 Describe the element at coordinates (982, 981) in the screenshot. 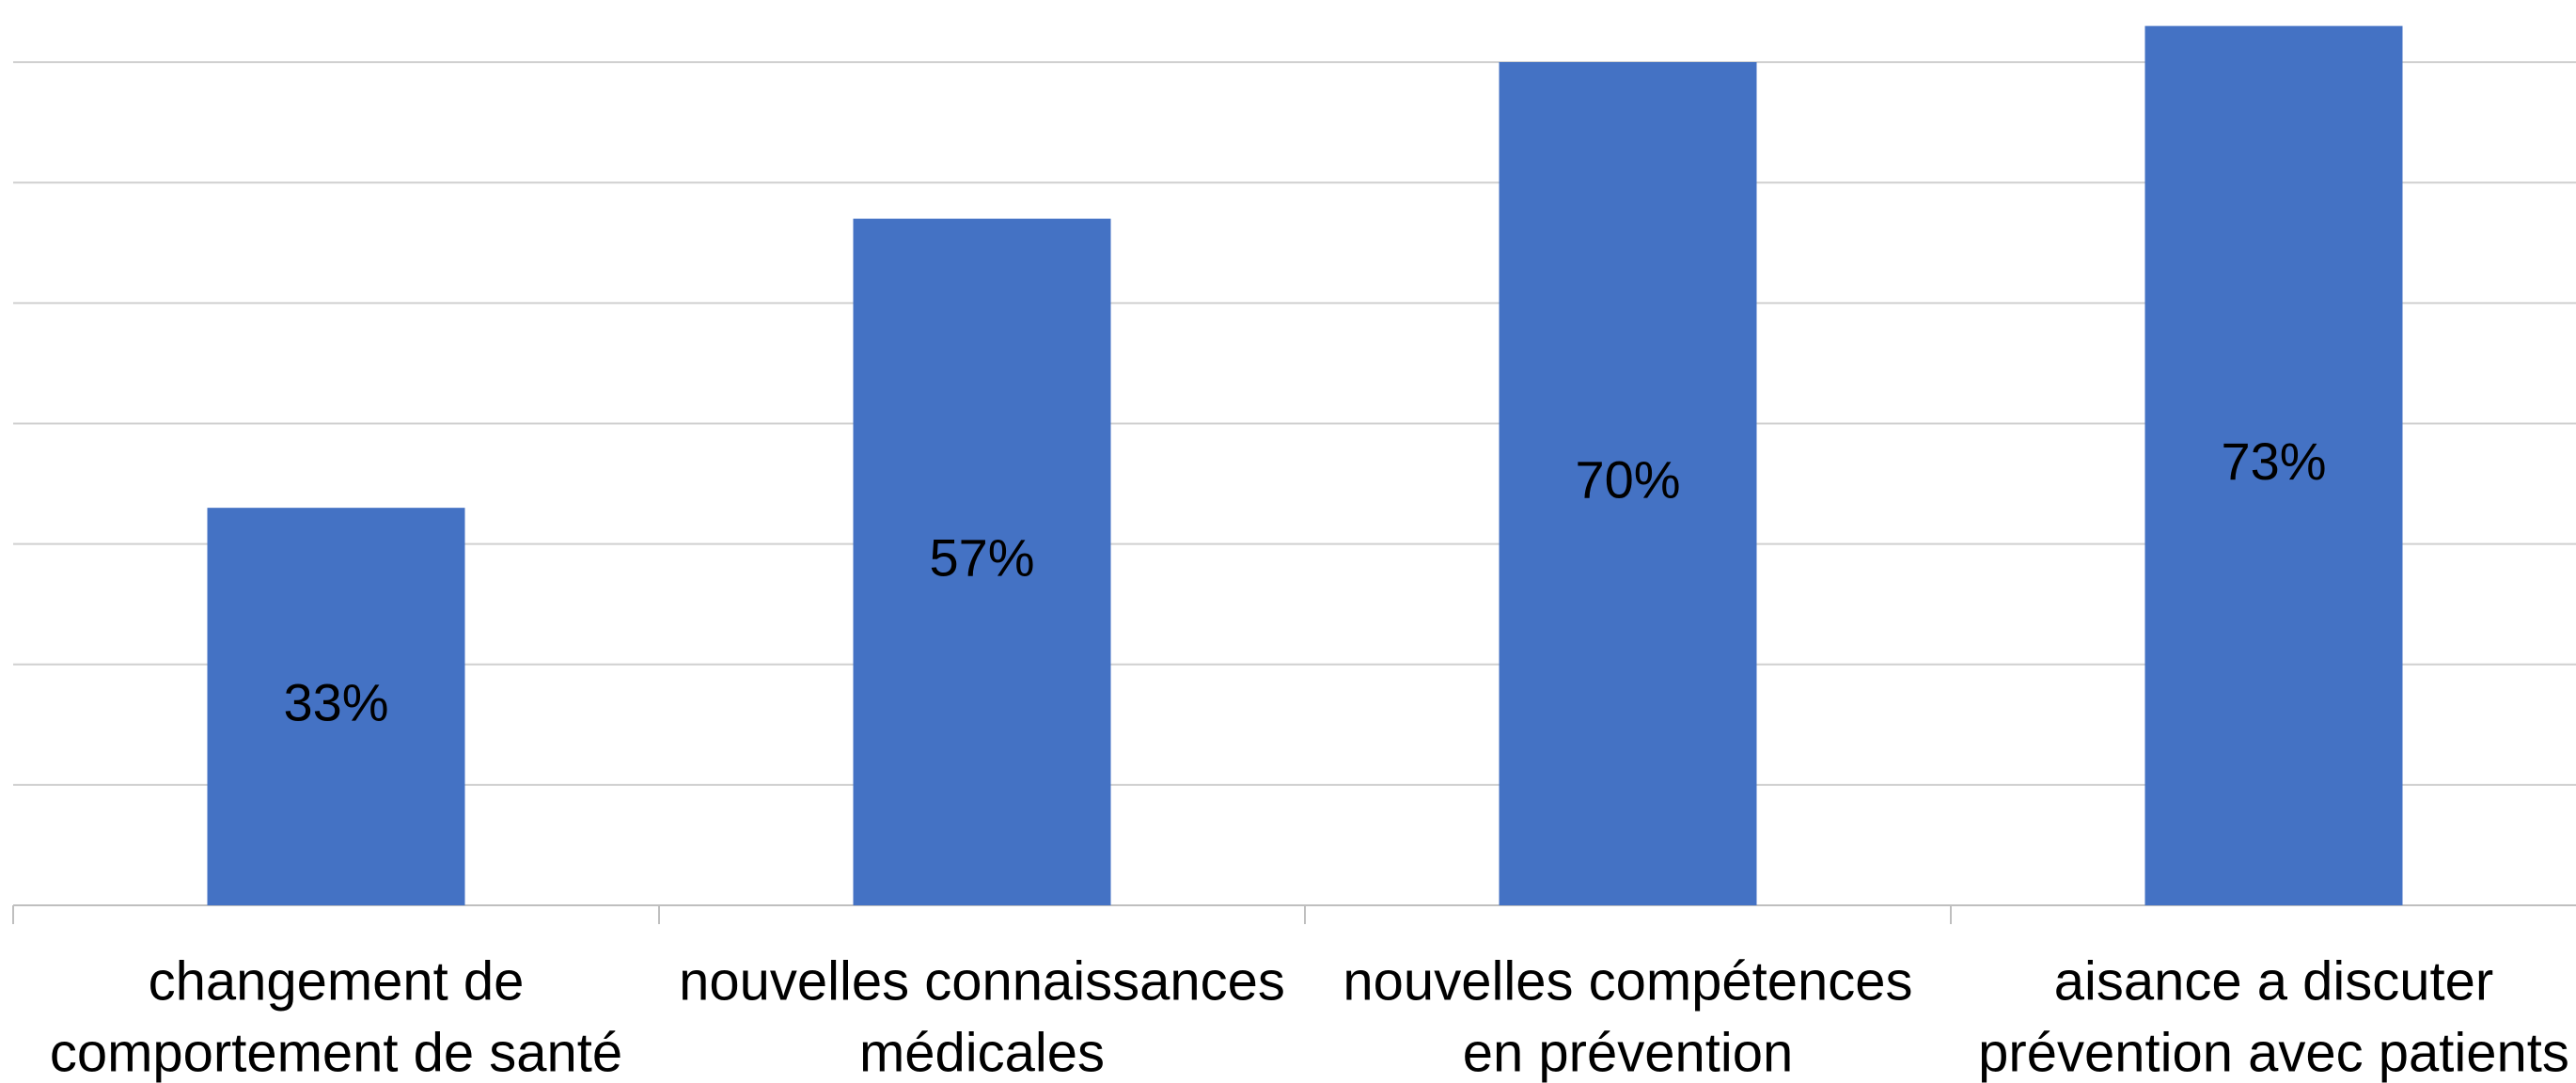

I see `x-tick-label: nouvelles connaissances` at that location.